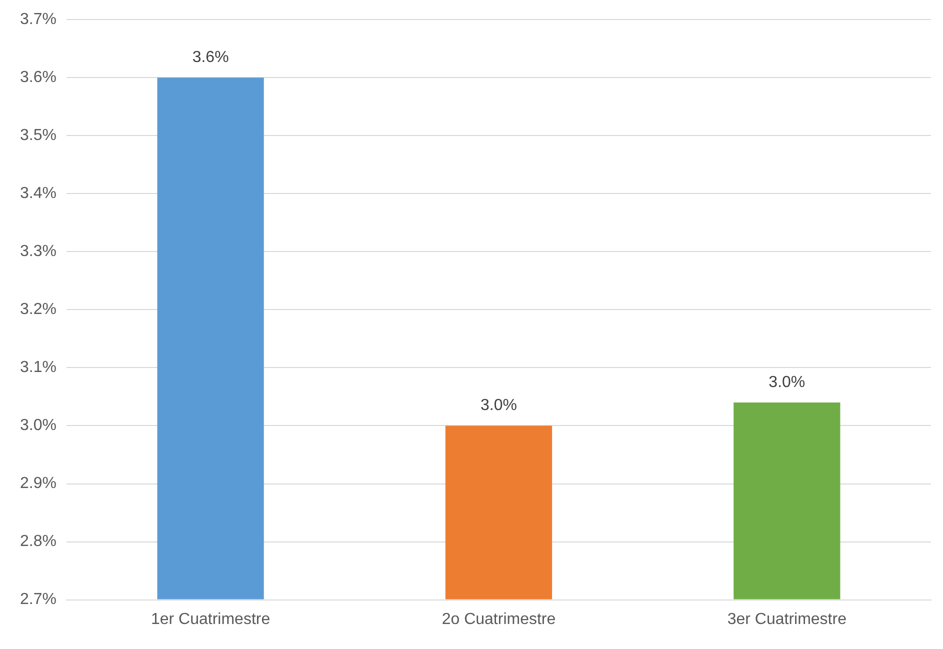 The width and height of the screenshot is (943, 649). I want to click on y-tick-label: 3.4%, so click(38, 193).